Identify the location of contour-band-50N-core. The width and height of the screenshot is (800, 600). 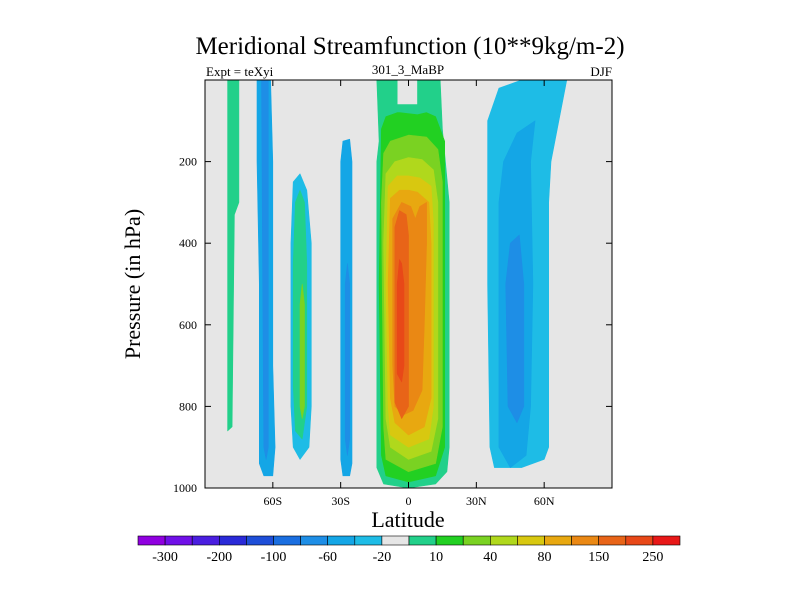
(515, 329).